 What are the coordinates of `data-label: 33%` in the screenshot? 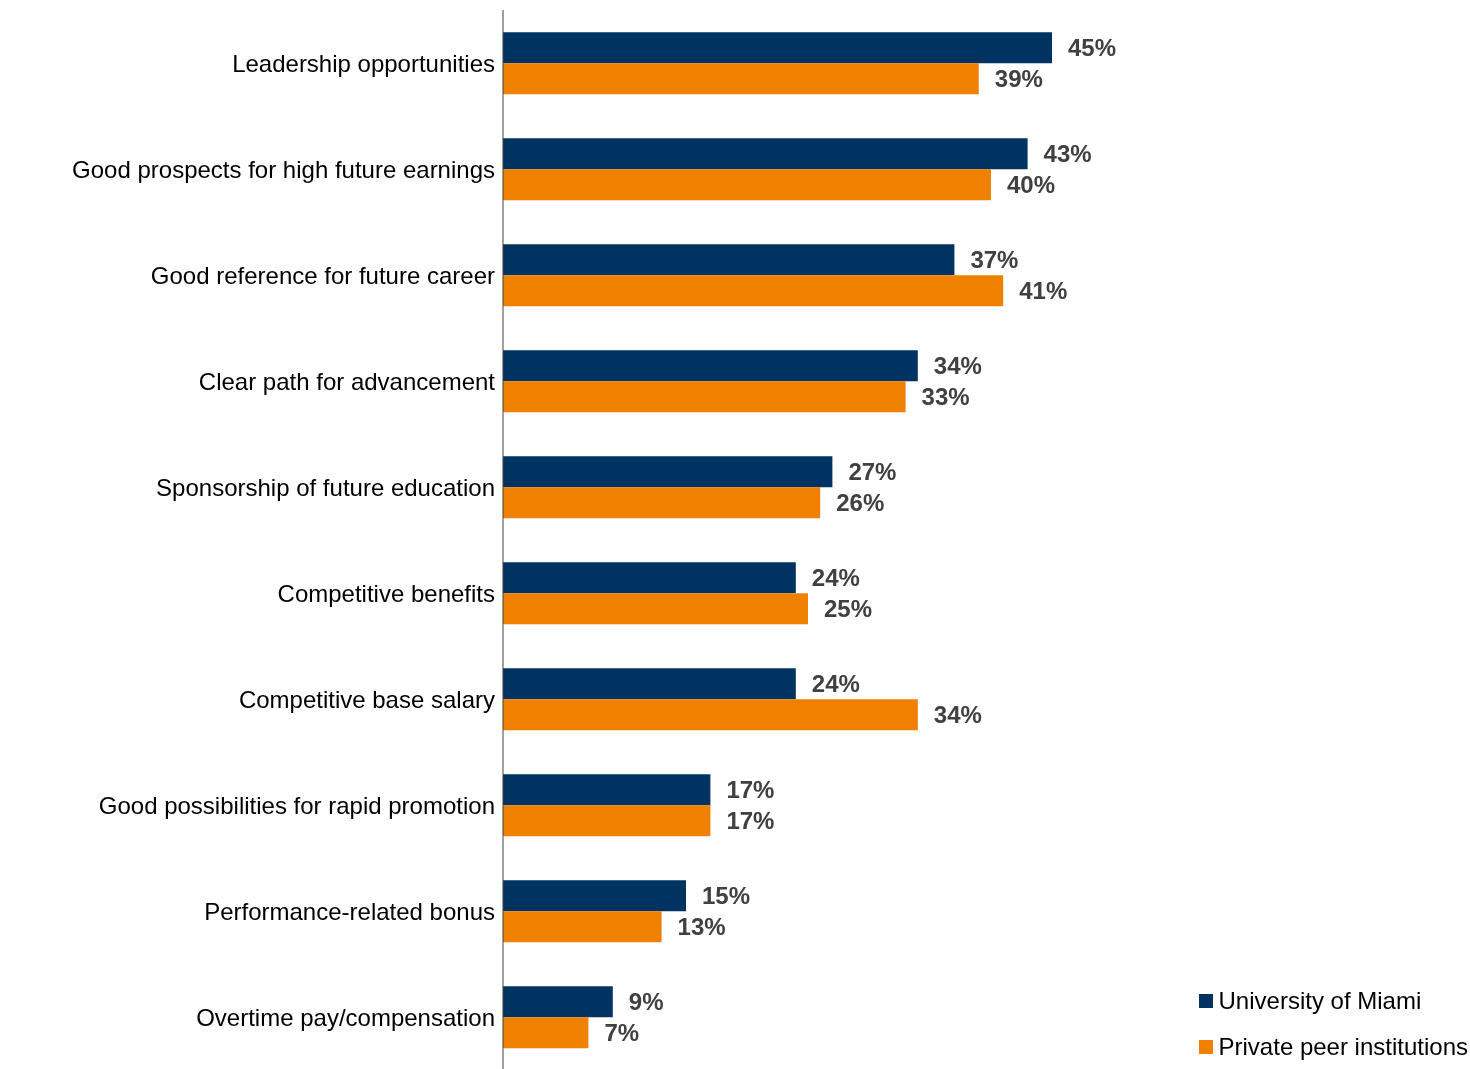 It's located at (945, 397).